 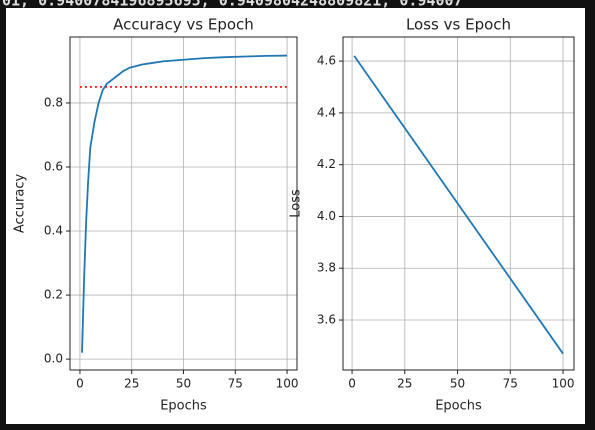 What do you see at coordinates (53, 231) in the screenshot?
I see `y-tick-label: 0.4` at bounding box center [53, 231].